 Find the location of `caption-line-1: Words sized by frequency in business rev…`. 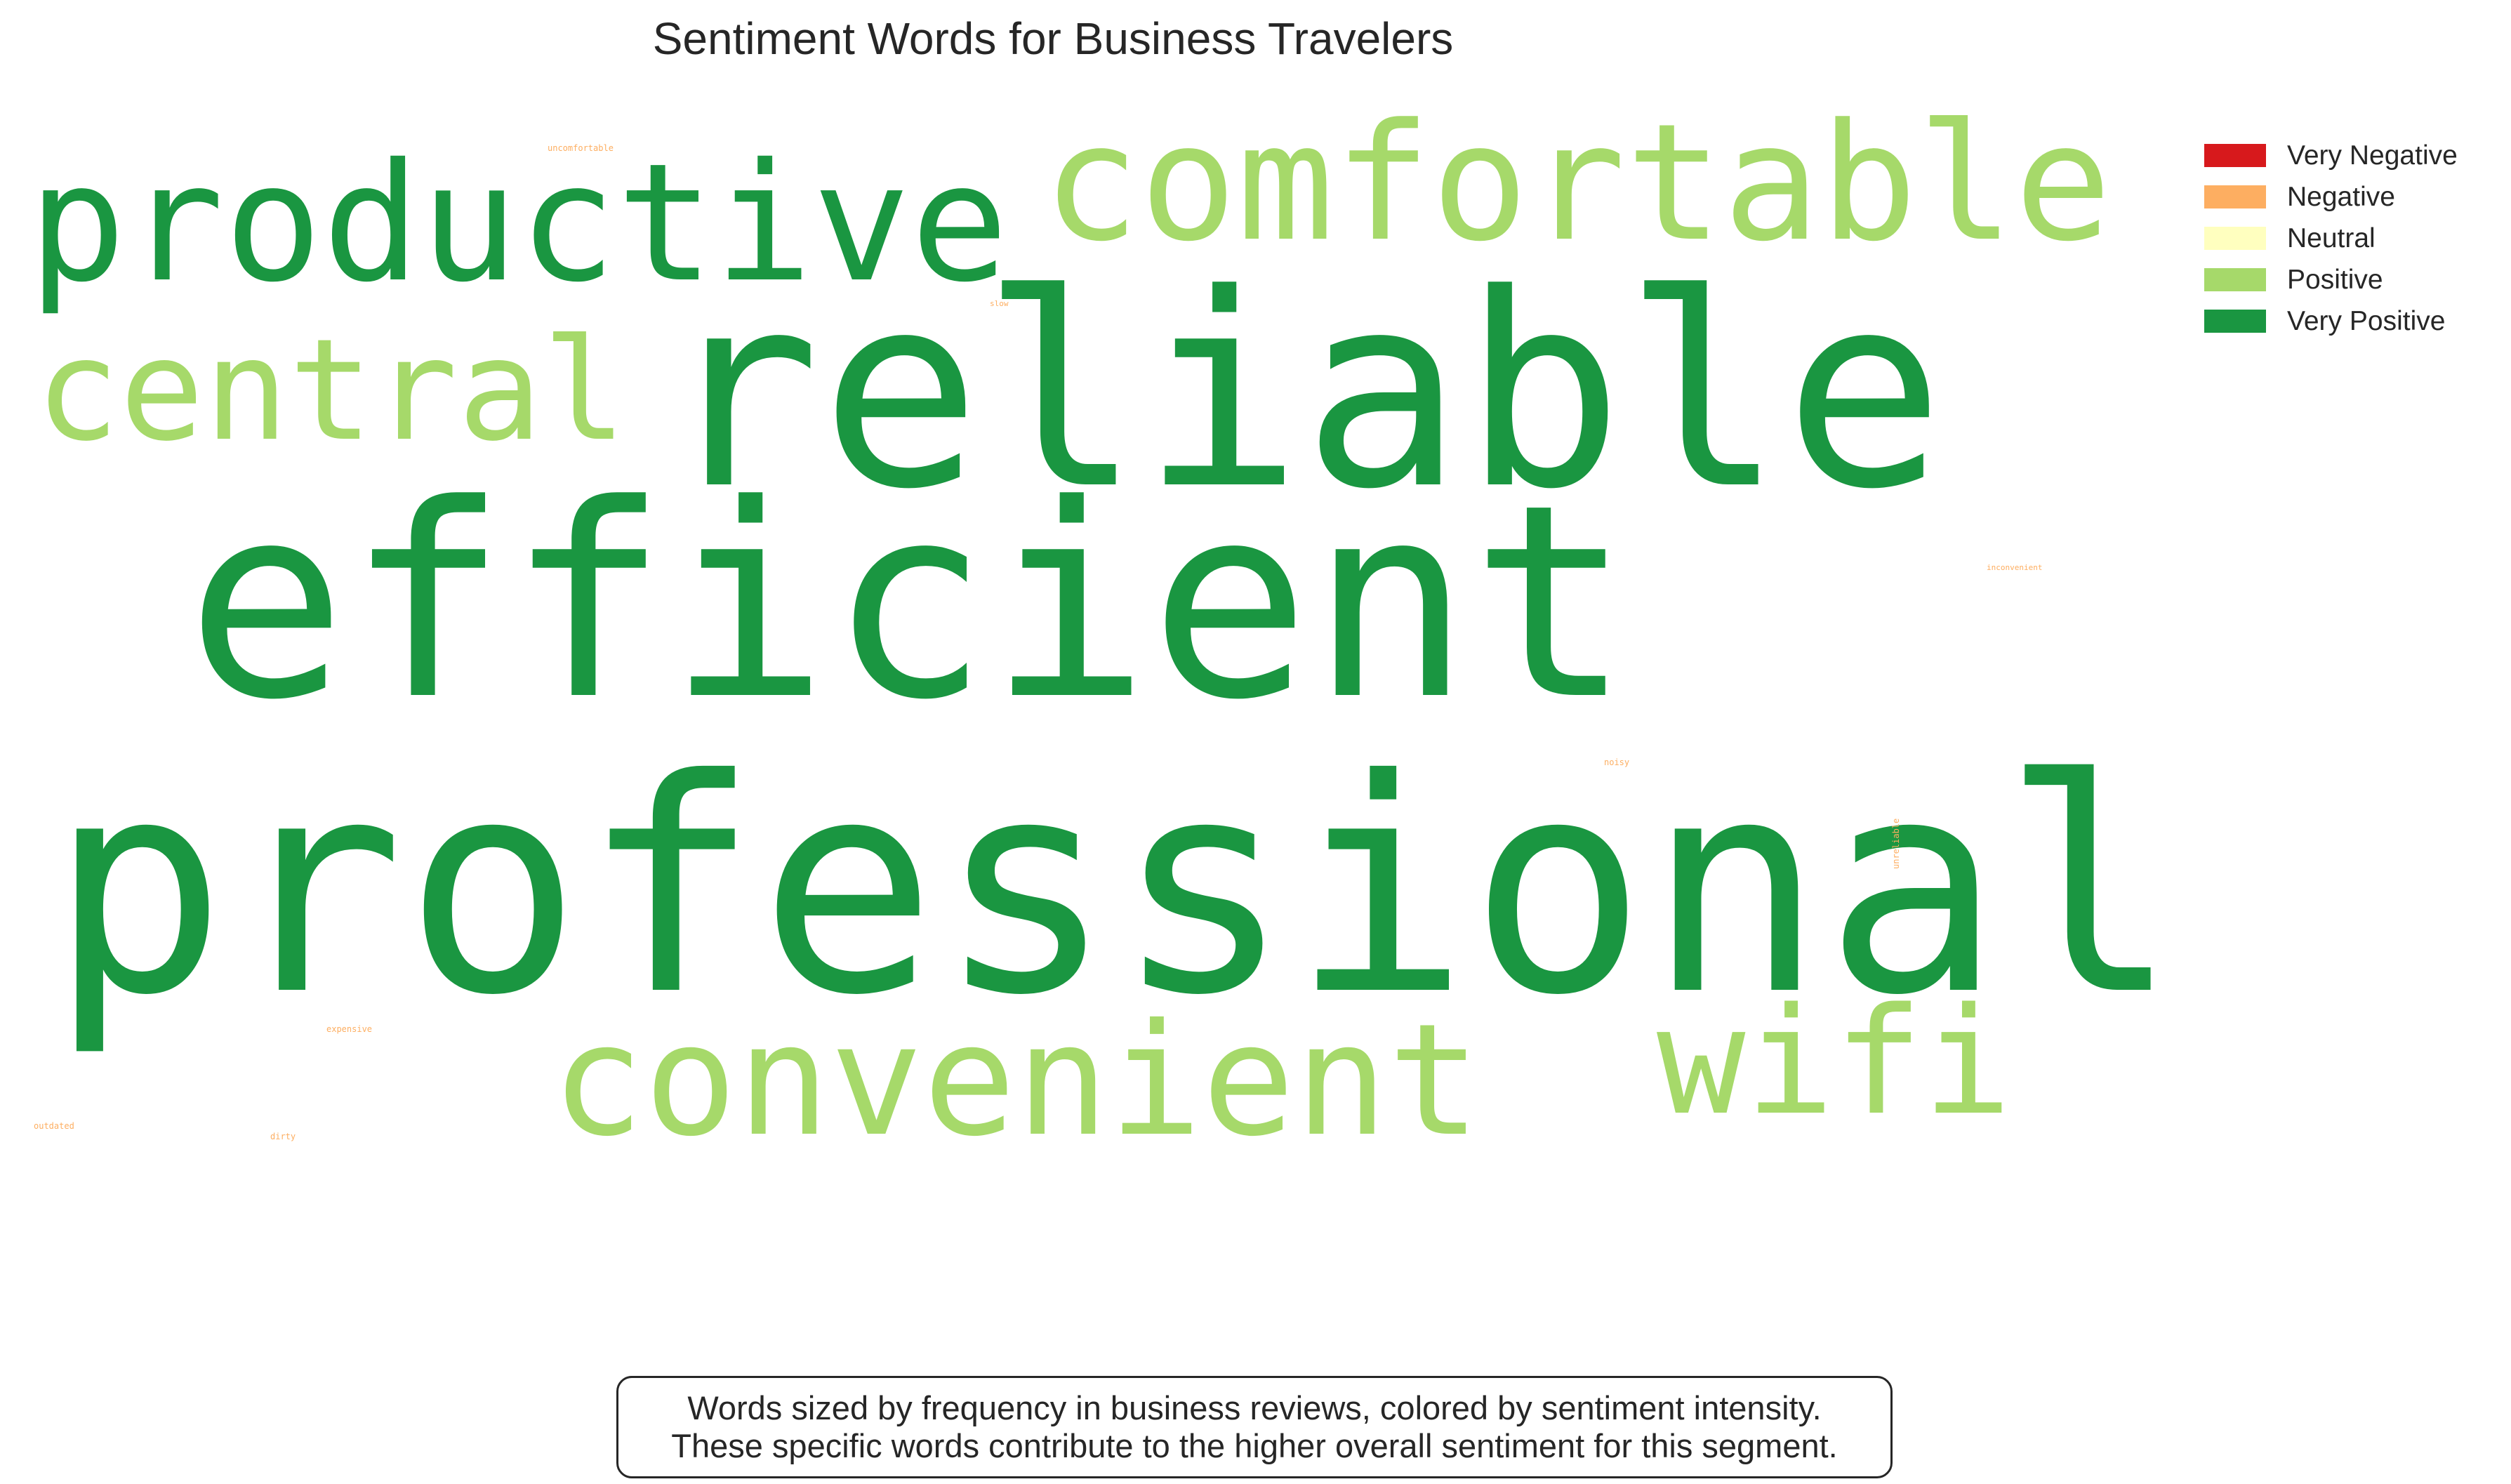

caption-line-1: Words sized by frequency in business rev… is located at coordinates (1255, 1407).